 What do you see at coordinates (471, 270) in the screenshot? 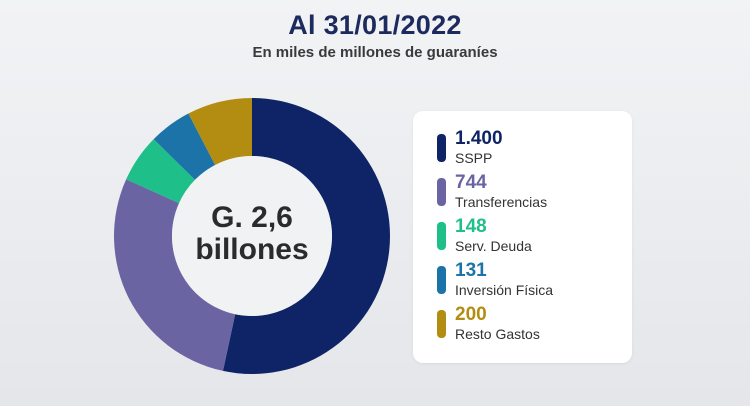
I see `legend-value: 131` at bounding box center [471, 270].